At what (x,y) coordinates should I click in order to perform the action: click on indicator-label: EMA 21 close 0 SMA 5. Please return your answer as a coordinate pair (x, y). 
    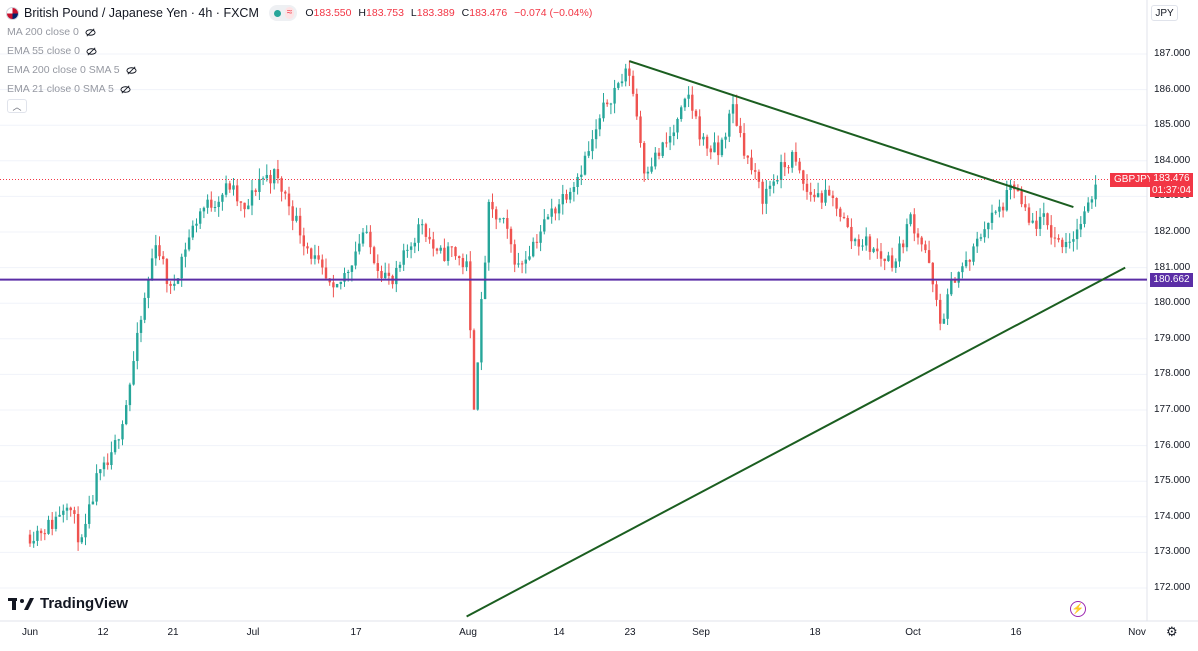
    Looking at the image, I should click on (60, 89).